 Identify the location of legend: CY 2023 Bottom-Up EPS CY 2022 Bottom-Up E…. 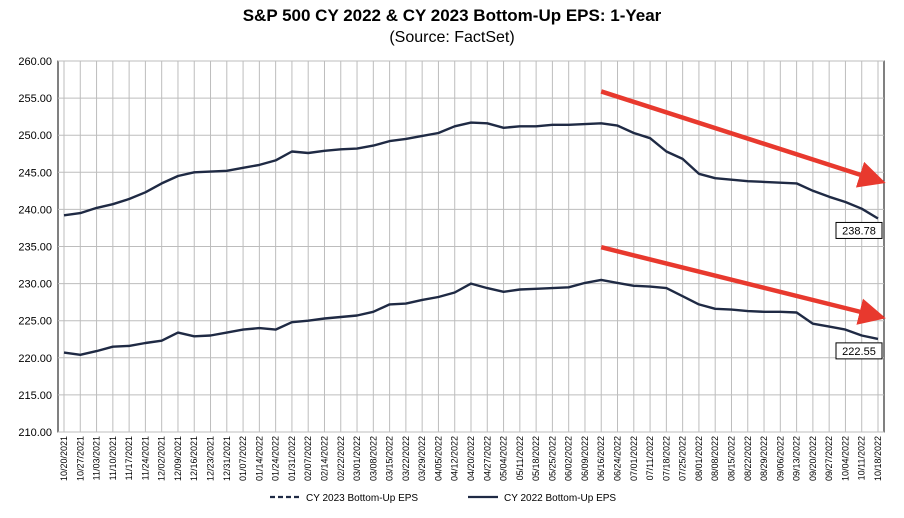
(443, 498).